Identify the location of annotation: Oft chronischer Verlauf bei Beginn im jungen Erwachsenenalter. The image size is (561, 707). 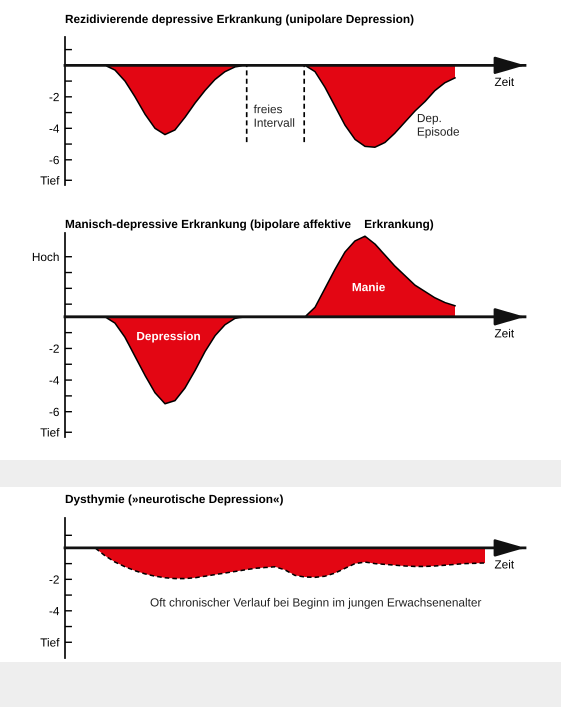
(316, 603).